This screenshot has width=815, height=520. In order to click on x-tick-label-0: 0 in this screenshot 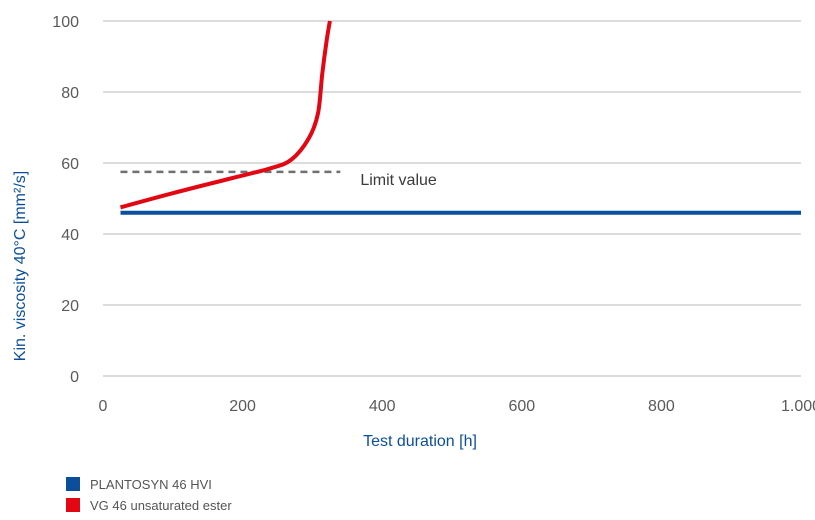, I will do `click(103, 406)`.